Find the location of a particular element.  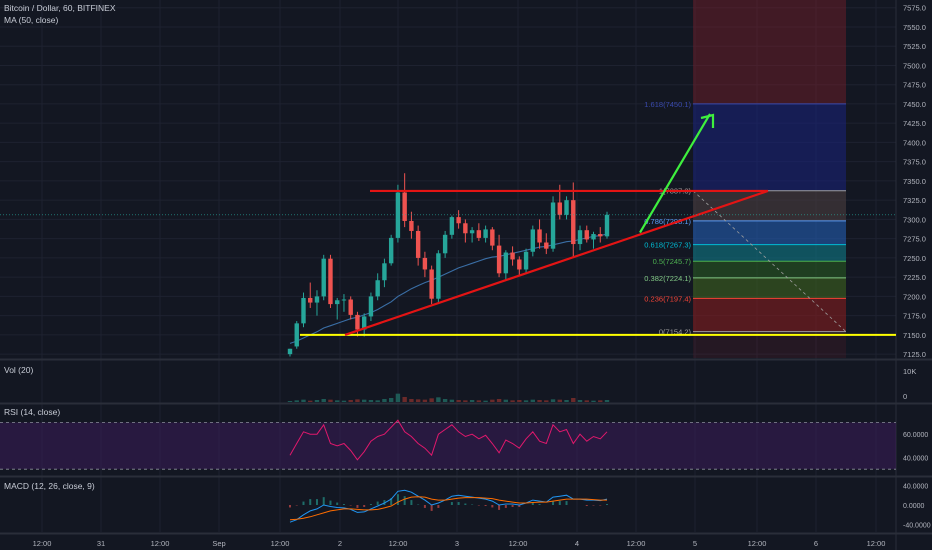

time-axis-label: 5 is located at coordinates (695, 543).